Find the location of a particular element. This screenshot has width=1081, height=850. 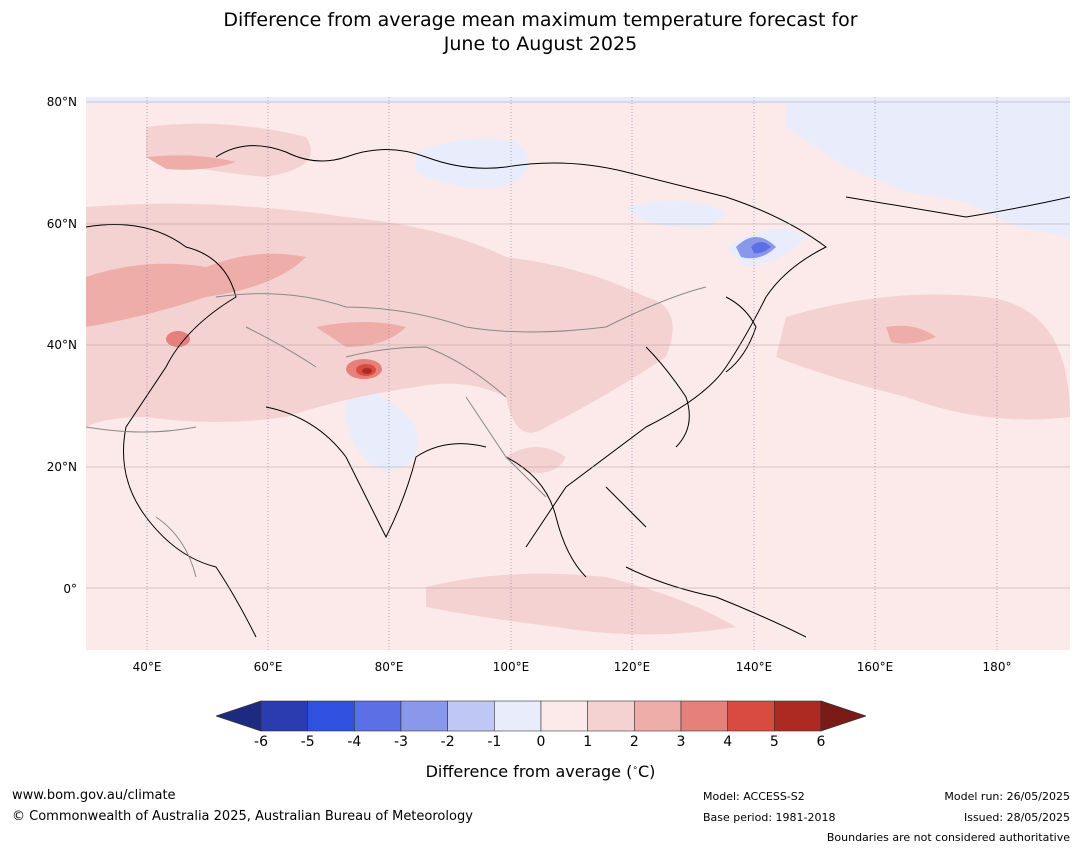

colorbar-tick-label: -2 is located at coordinates (447, 742).